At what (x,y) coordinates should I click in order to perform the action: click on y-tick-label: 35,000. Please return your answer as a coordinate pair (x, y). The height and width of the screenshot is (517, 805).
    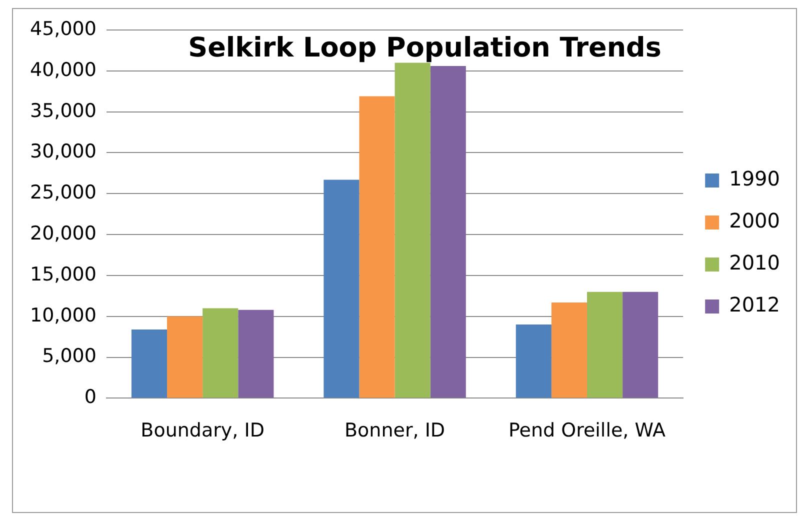
    Looking at the image, I should click on (63, 111).